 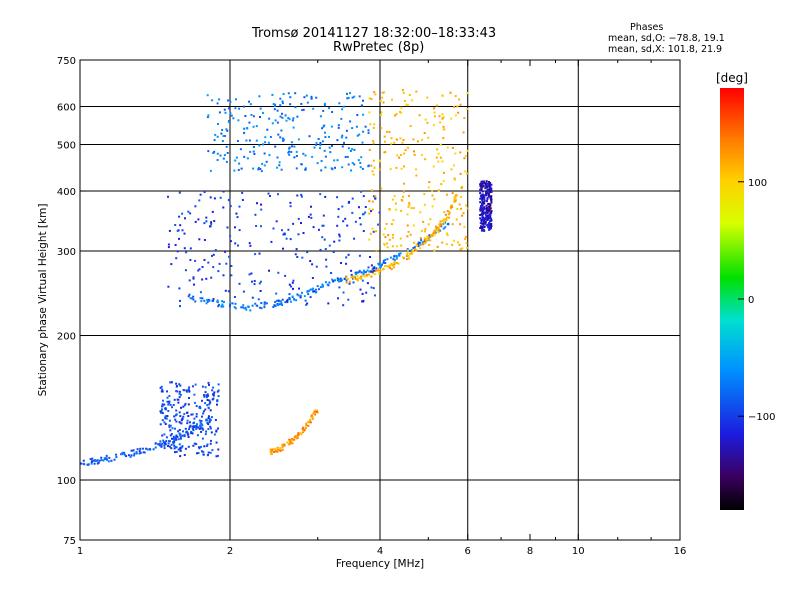 What do you see at coordinates (761, 417) in the screenshot?
I see `colorbar-tick-label: −100` at bounding box center [761, 417].